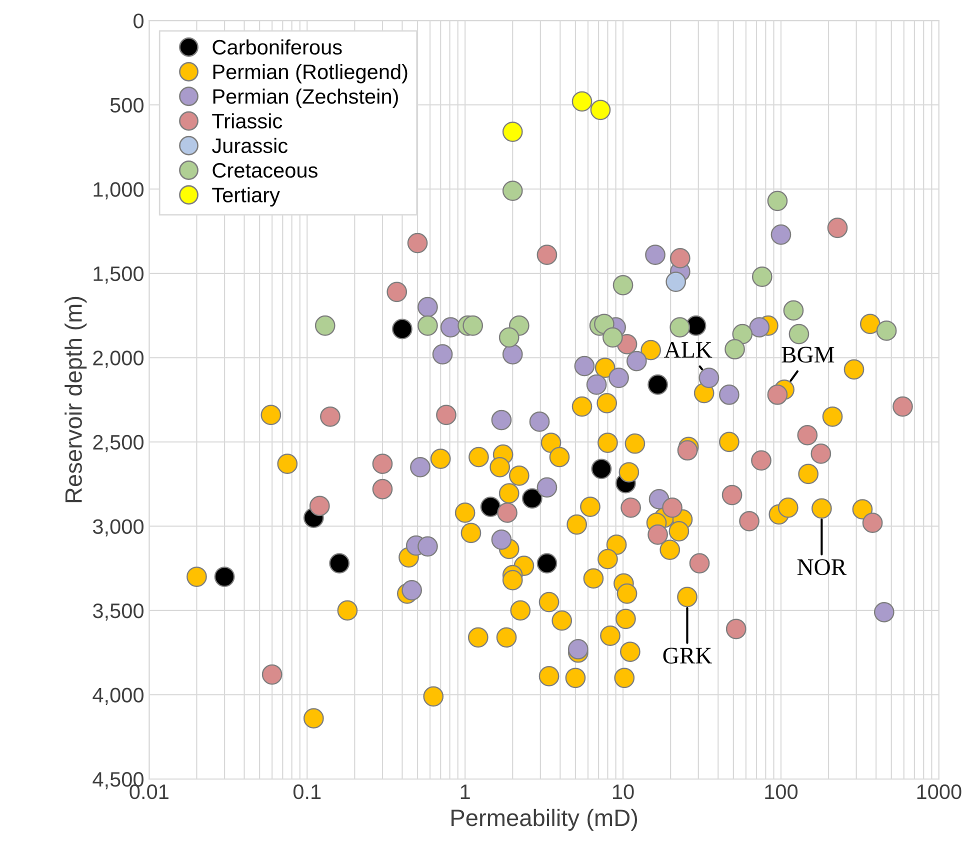  What do you see at coordinates (939, 792) in the screenshot?
I see `x-tick-label: 1000` at bounding box center [939, 792].